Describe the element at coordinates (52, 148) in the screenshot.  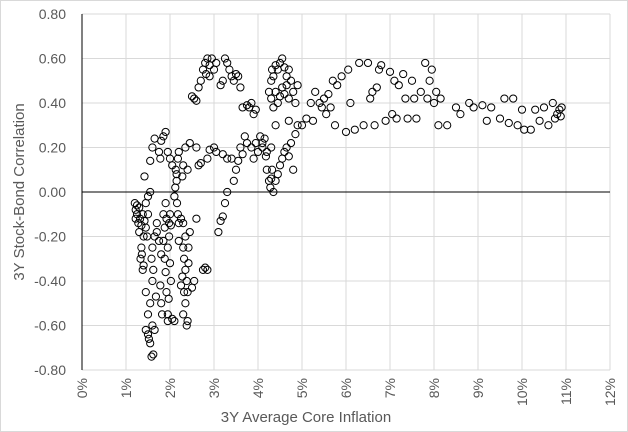
I see `y-tick-label: 0.20` at that location.